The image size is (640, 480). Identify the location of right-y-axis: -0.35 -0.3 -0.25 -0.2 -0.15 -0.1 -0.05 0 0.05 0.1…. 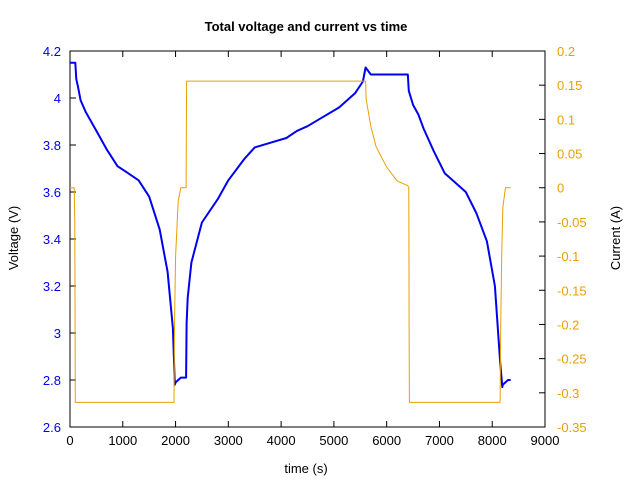
(563, 239).